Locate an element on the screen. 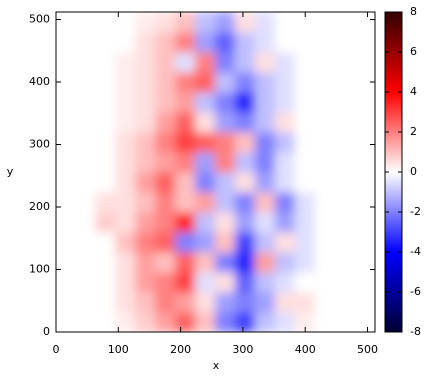 This screenshot has width=436, height=381. x-tick-label: 200 is located at coordinates (180, 349).